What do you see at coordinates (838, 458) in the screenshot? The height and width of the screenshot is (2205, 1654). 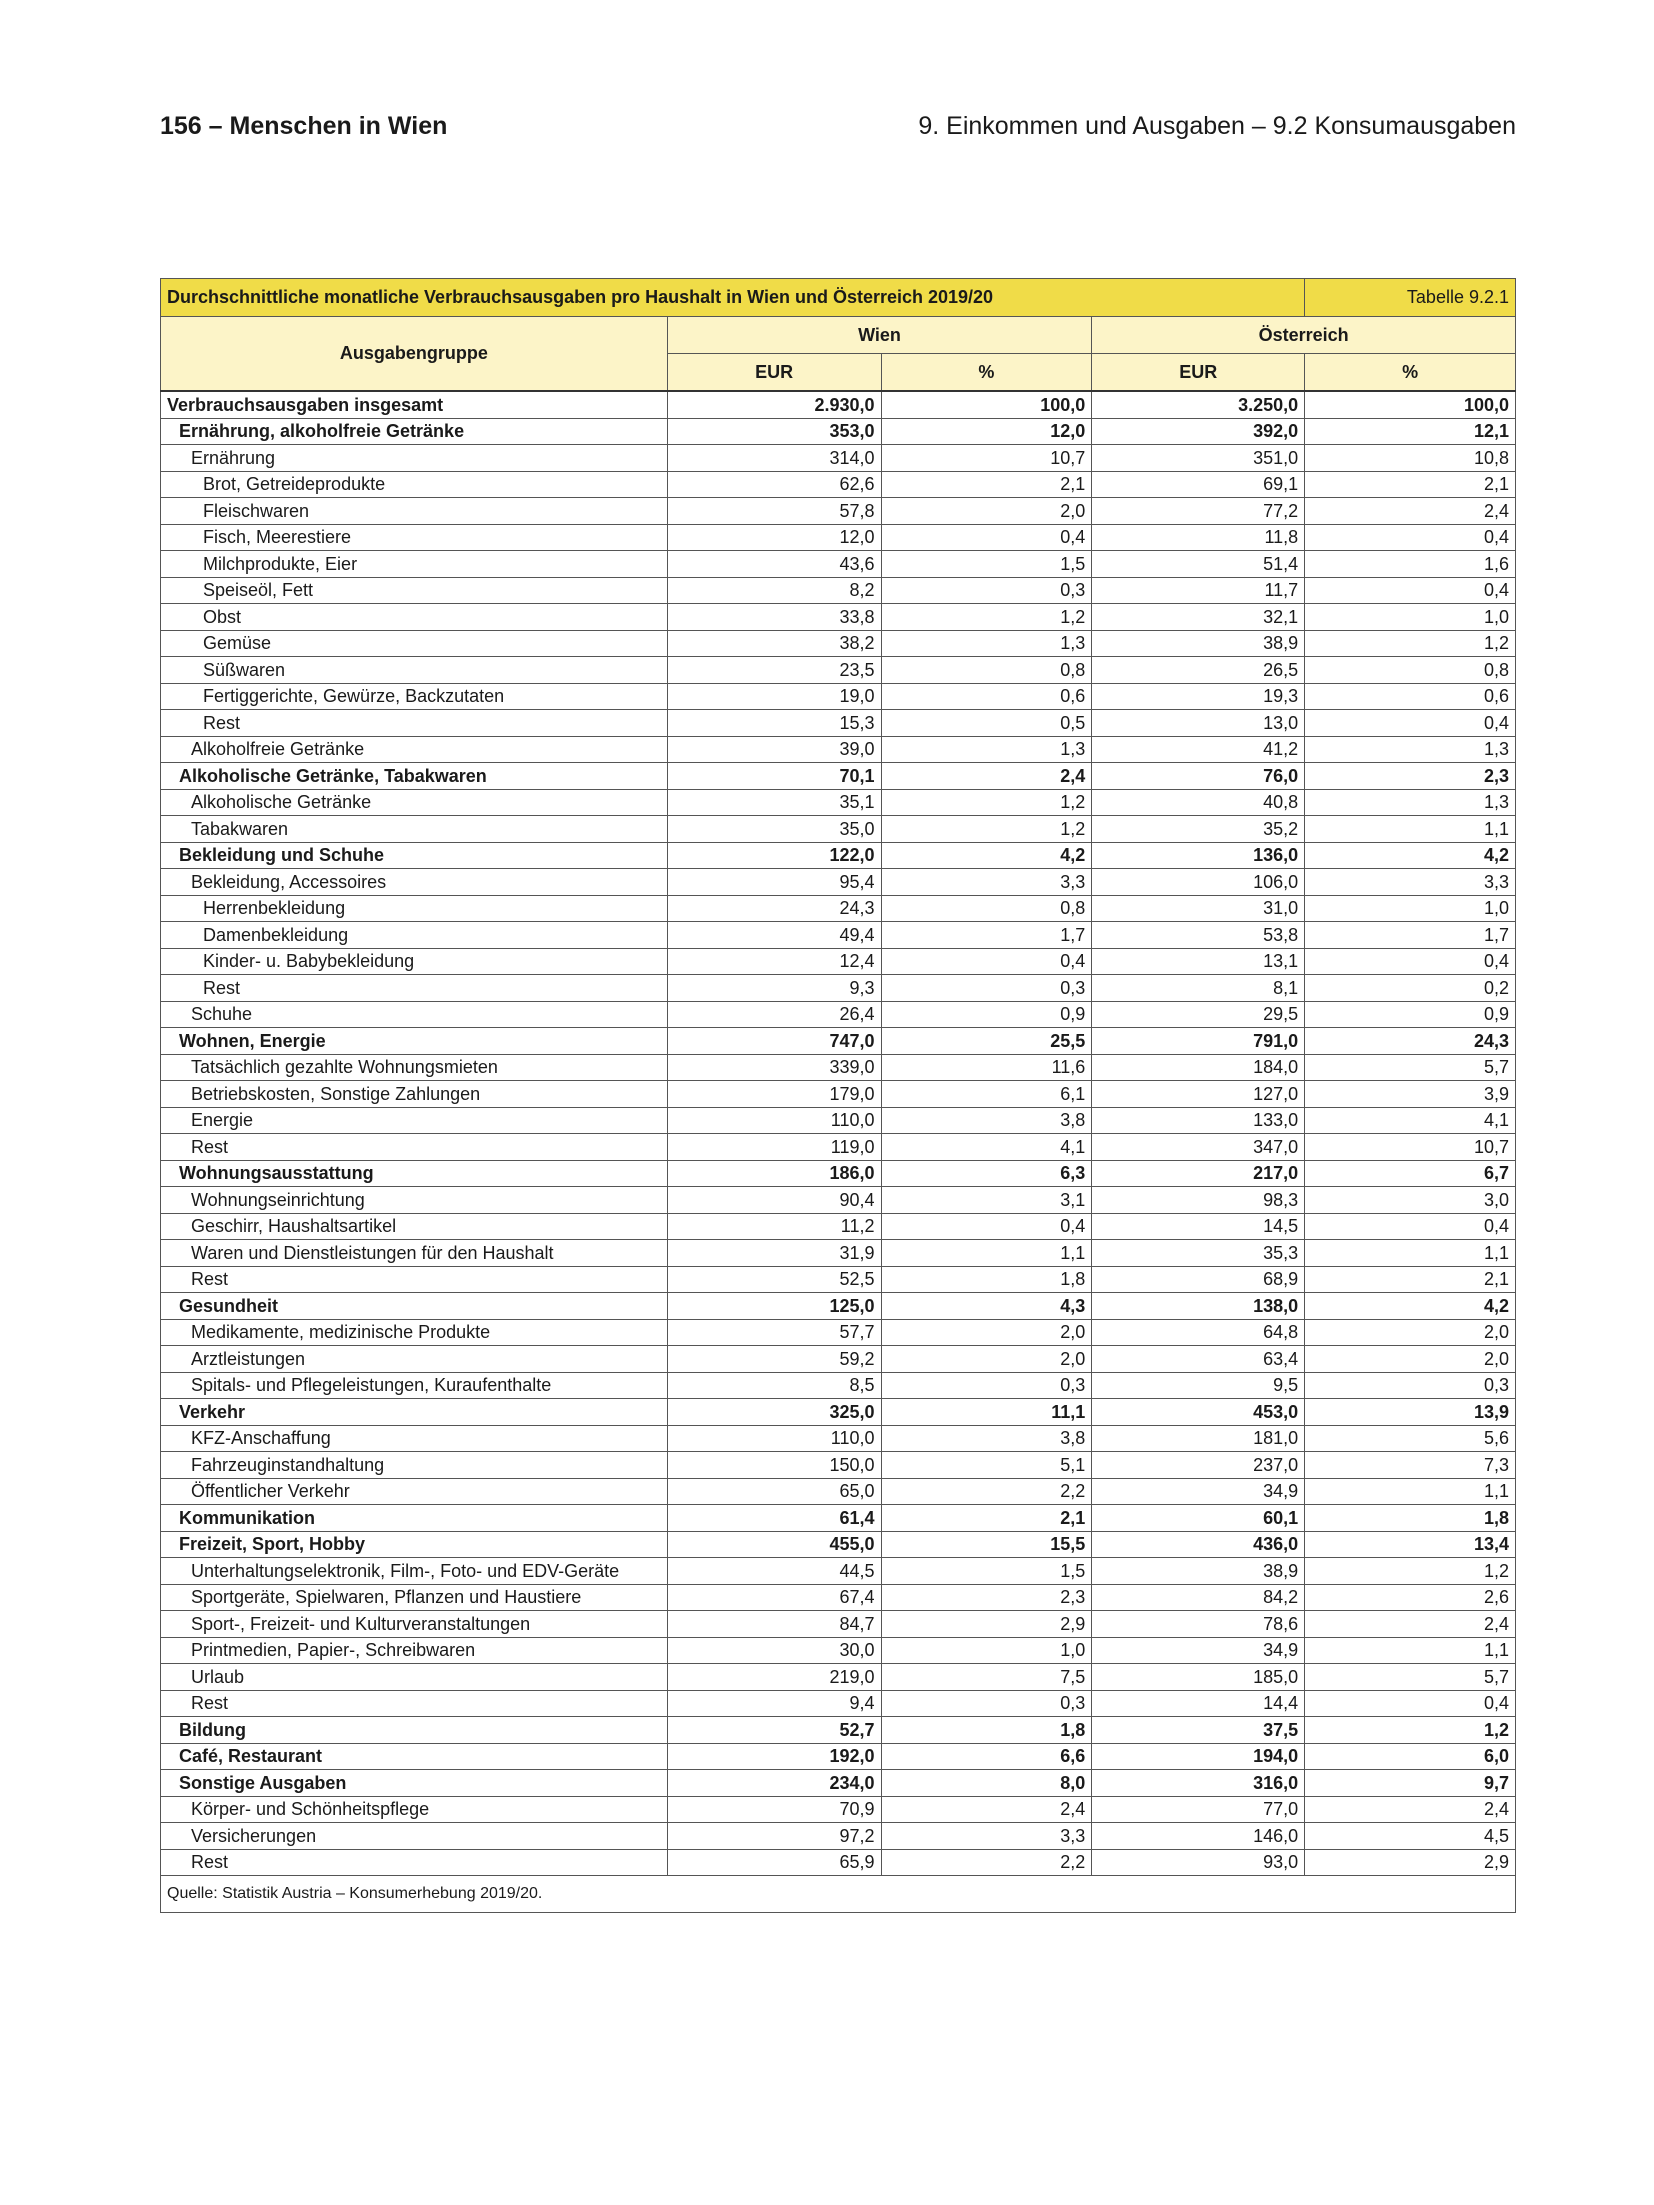 I see `table-row: Ernährung 314,0 10,7 351,0 10,8` at bounding box center [838, 458].